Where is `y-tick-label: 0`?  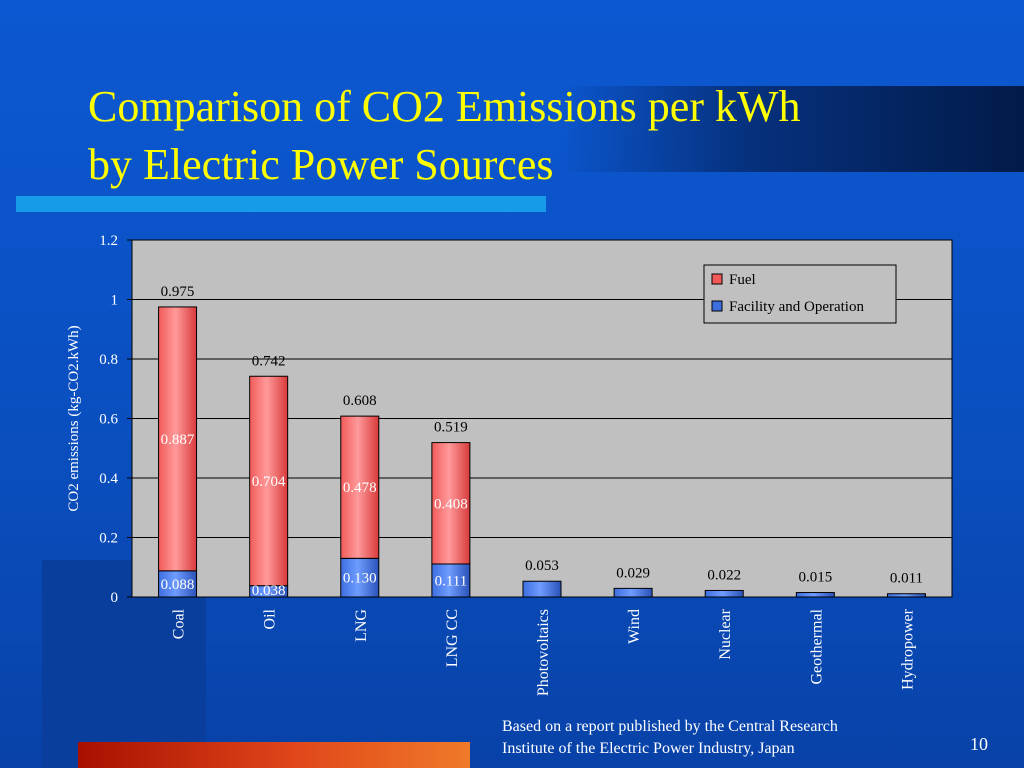 y-tick-label: 0 is located at coordinates (115, 598).